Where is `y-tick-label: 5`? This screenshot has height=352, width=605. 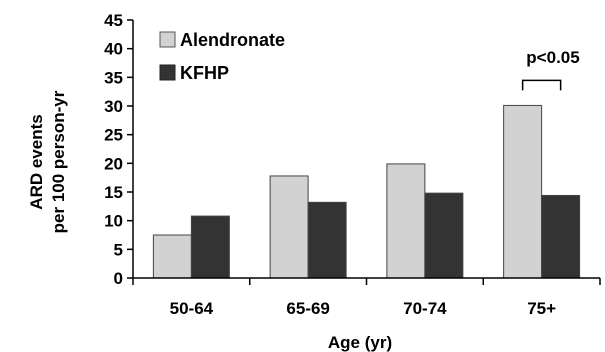
y-tick-label: 5 is located at coordinates (118, 249).